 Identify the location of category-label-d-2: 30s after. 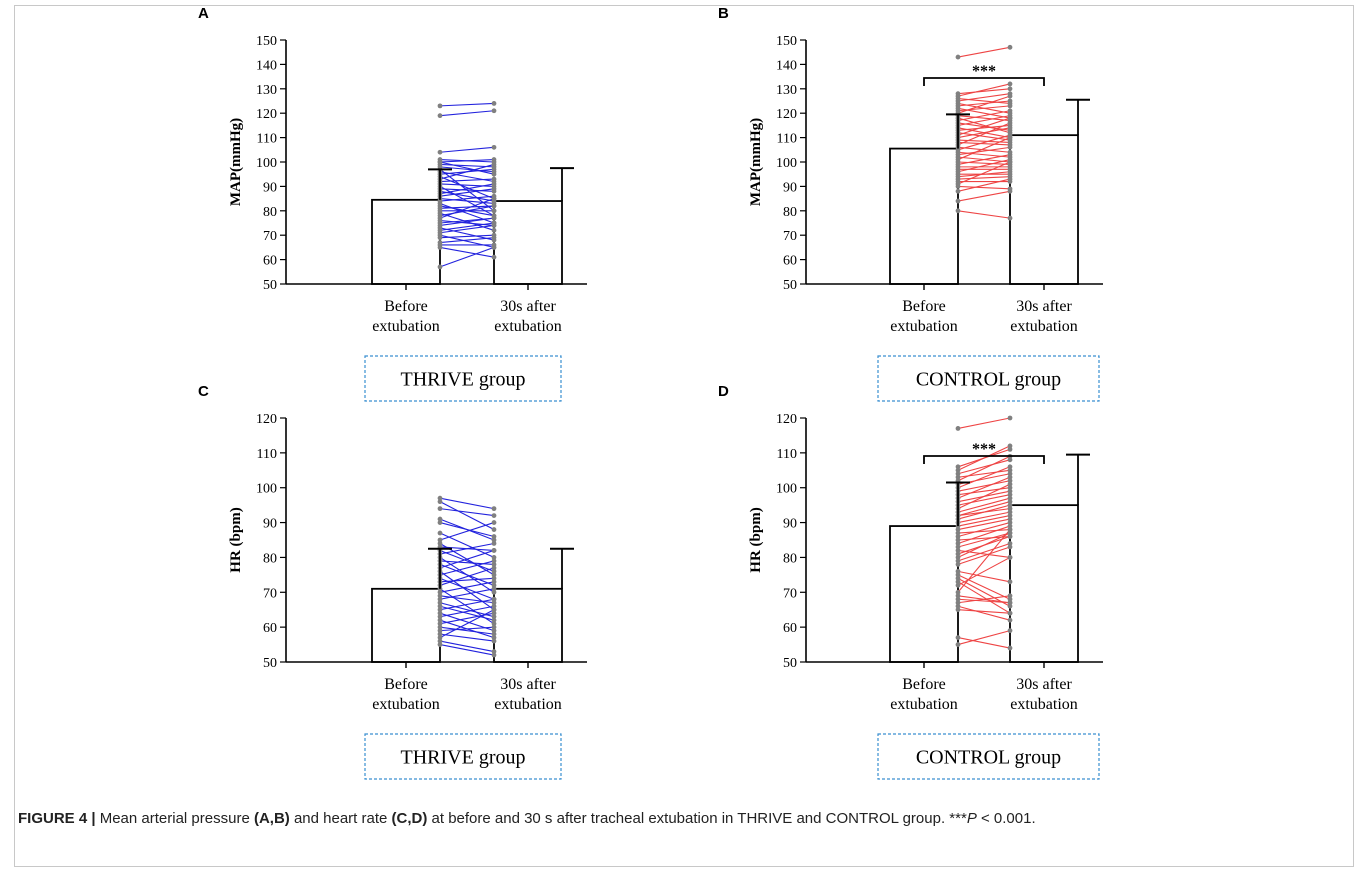
(1044, 684).